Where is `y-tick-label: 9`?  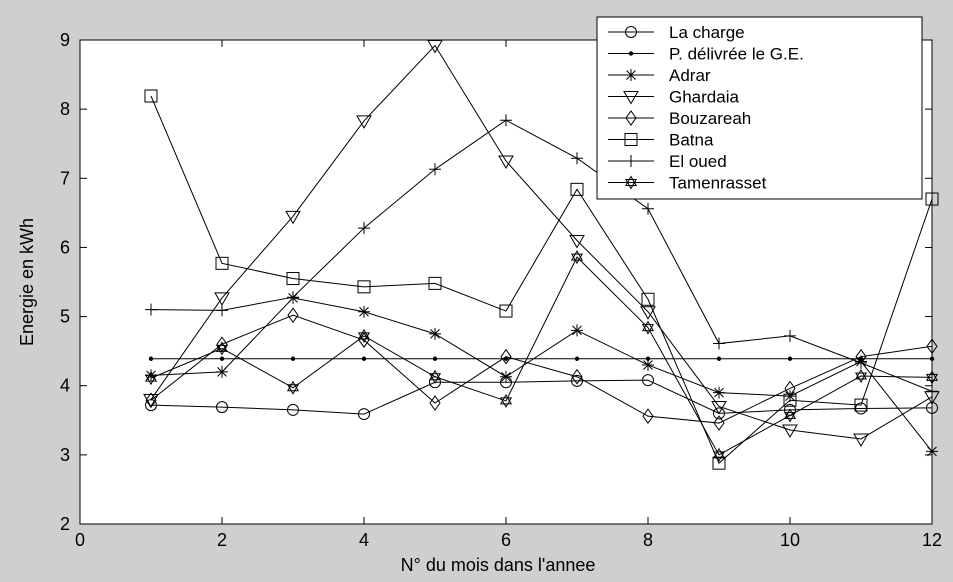 y-tick-label: 9 is located at coordinates (65, 40).